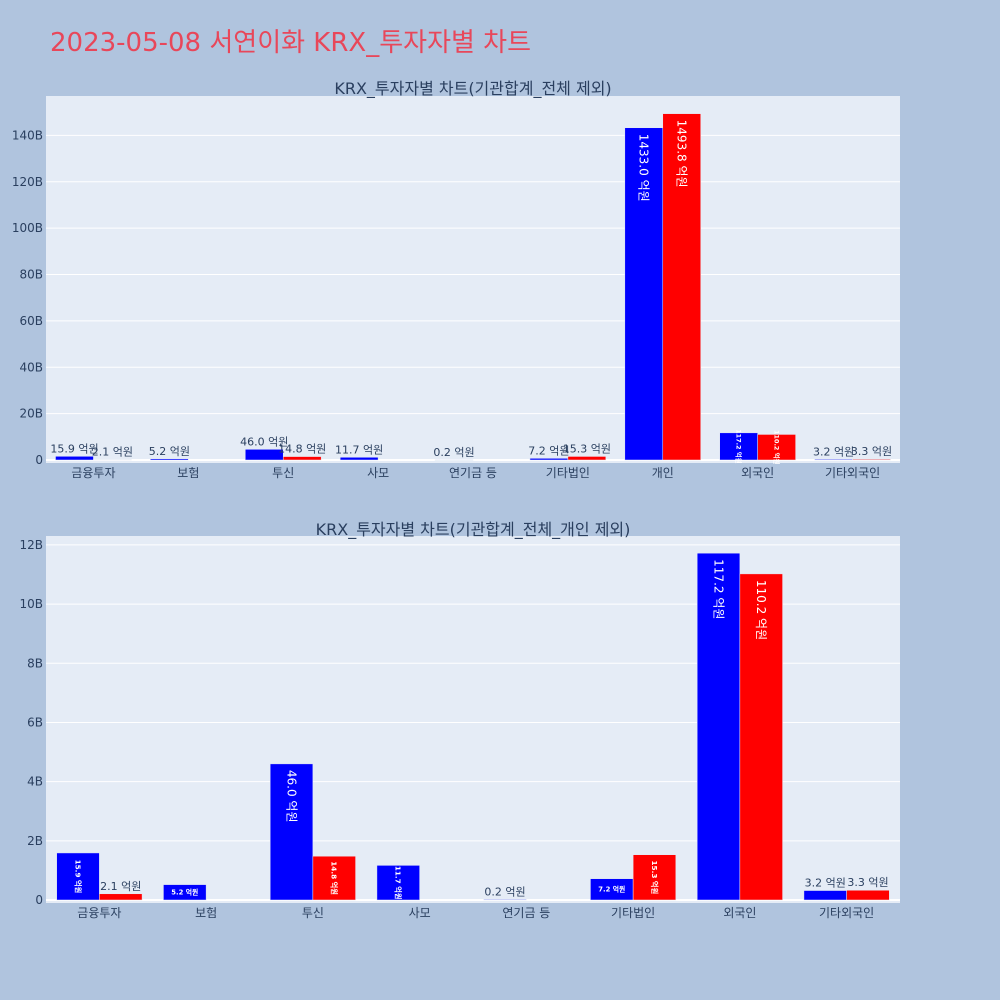 The width and height of the screenshot is (1000, 1000). Describe the element at coordinates (291, 43) in the screenshot. I see `page-title: 2023-05-08 서연이화 KRX_투자자별 차트` at that location.